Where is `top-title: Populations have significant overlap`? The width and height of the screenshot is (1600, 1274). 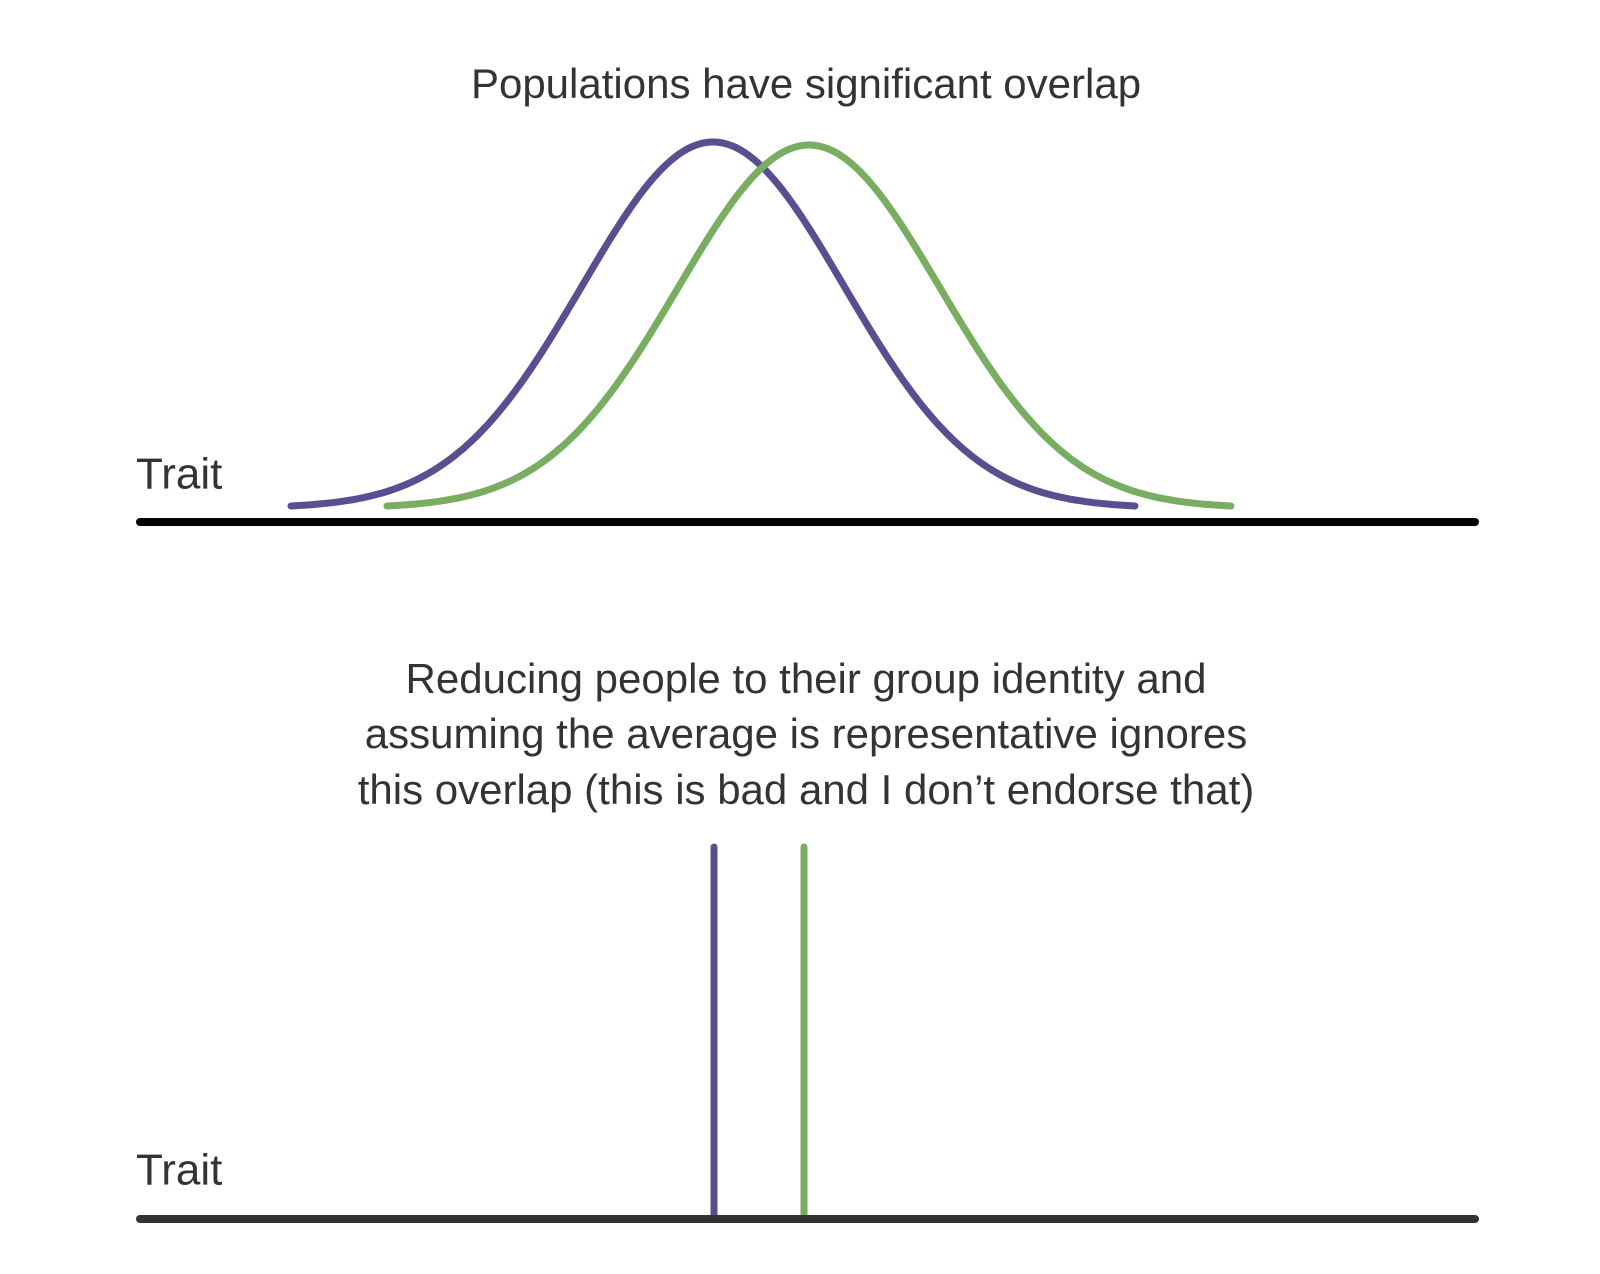
top-title: Populations have significant overlap is located at coordinates (806, 83).